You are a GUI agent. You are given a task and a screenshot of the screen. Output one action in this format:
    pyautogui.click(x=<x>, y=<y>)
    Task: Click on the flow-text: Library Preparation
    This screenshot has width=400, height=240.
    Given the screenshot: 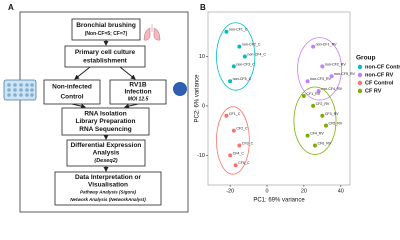 What is the action you would take?
    pyautogui.click(x=106, y=121)
    